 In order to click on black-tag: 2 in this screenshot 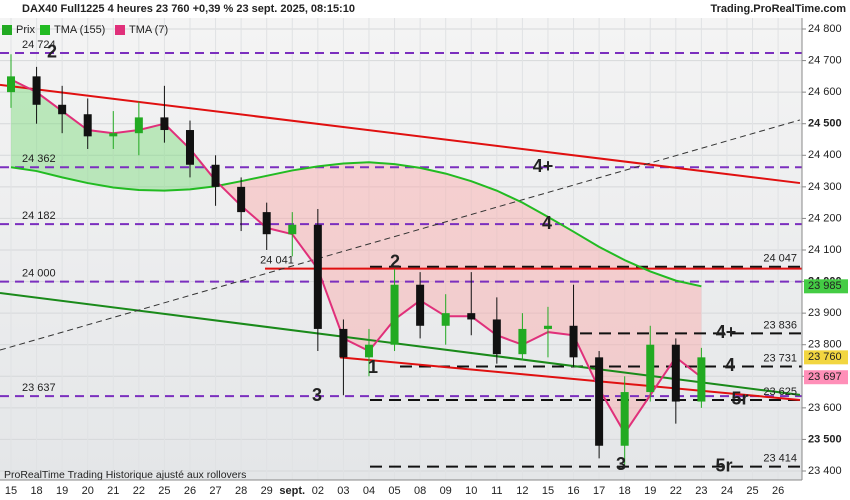, I will do `click(395, 261)`.